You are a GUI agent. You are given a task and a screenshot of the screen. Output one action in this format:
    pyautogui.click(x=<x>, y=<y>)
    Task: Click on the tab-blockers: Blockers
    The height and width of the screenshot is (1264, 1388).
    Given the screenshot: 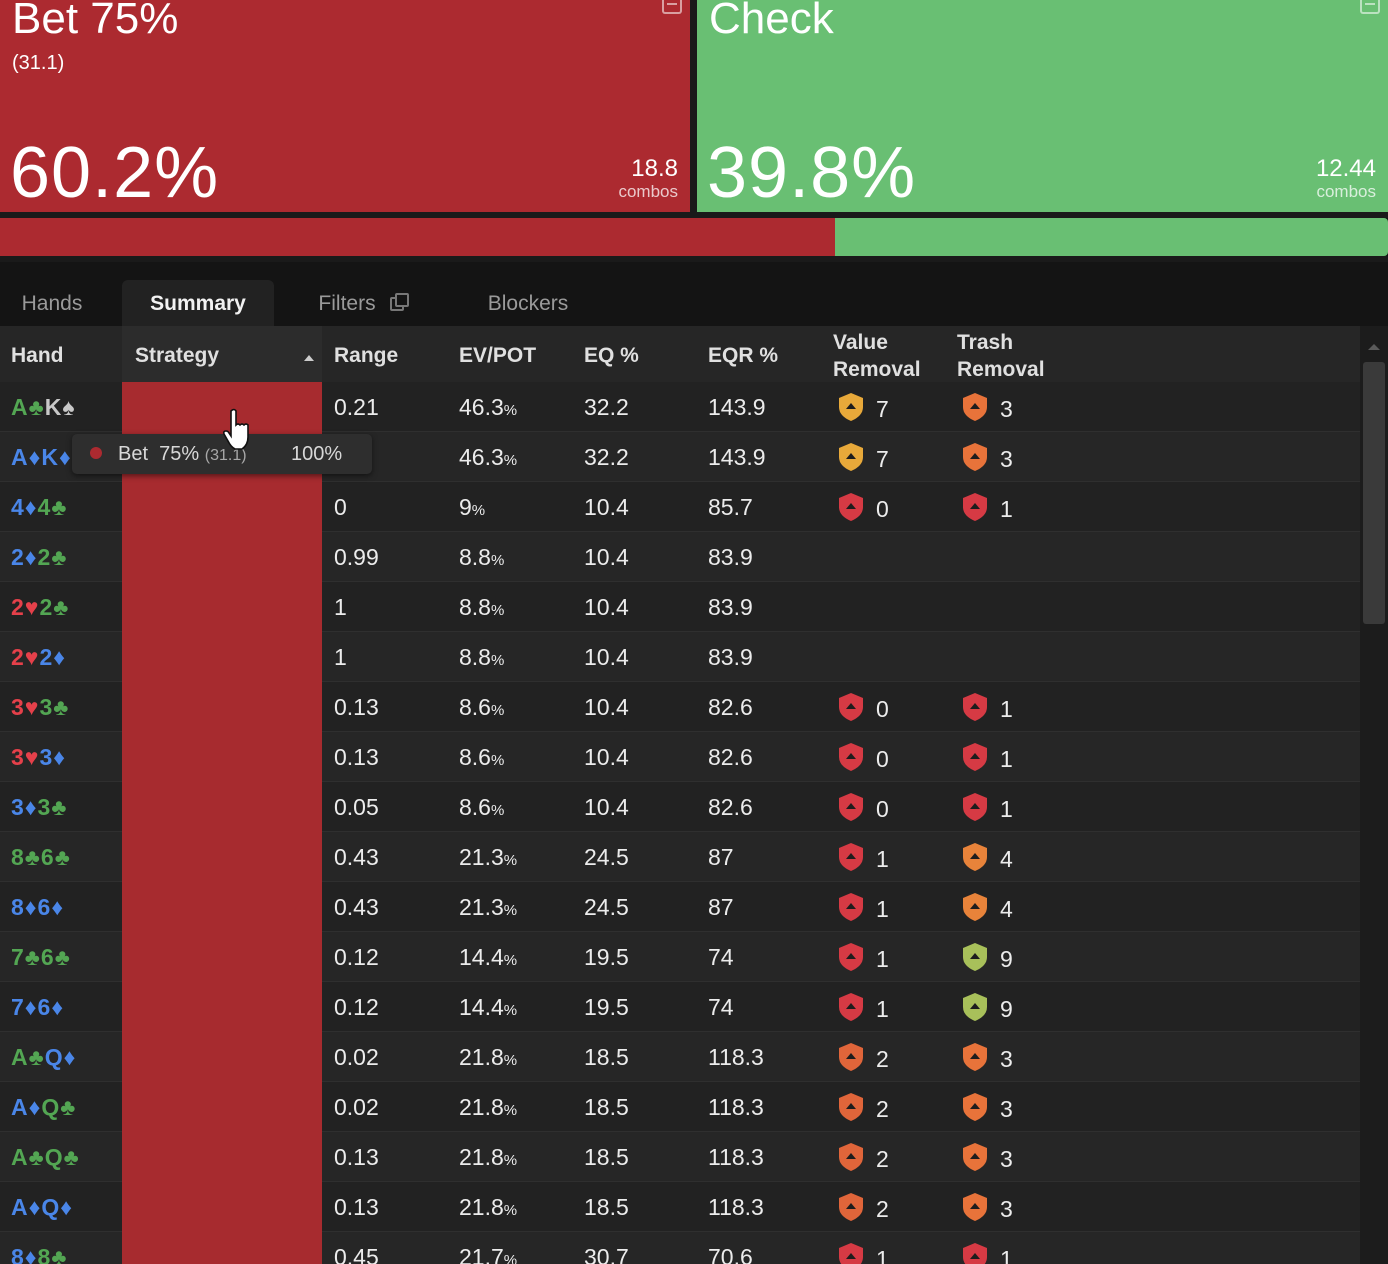 What is the action you would take?
    pyautogui.click(x=528, y=303)
    